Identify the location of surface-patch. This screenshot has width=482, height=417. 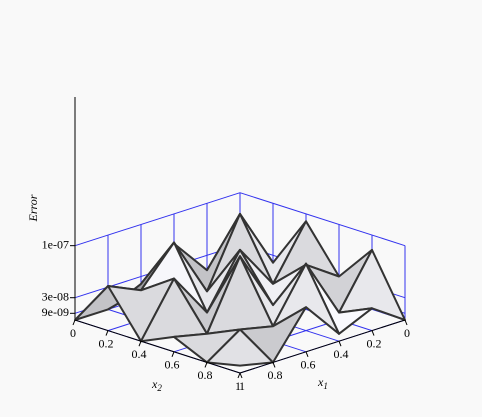
(240, 347).